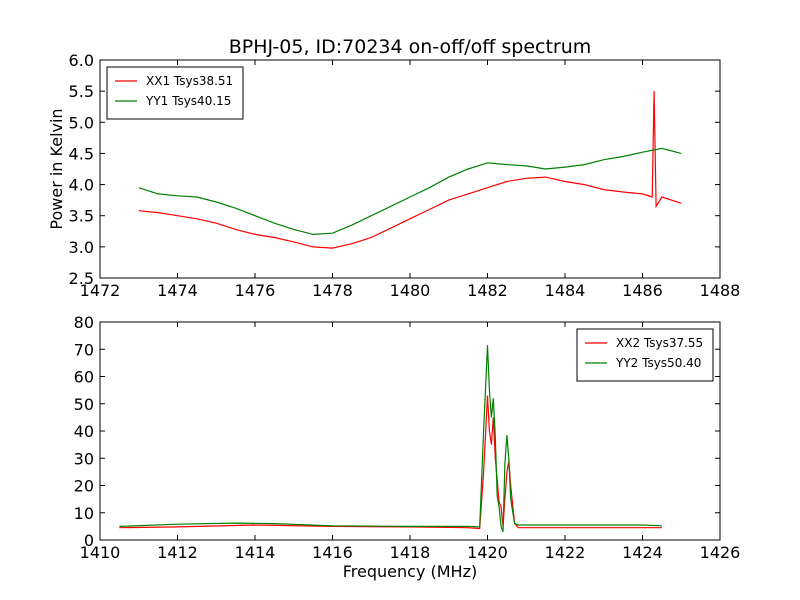 Image resolution: width=800 pixels, height=600 pixels. What do you see at coordinates (81, 216) in the screenshot?
I see `y-tick-label: 3.5` at bounding box center [81, 216].